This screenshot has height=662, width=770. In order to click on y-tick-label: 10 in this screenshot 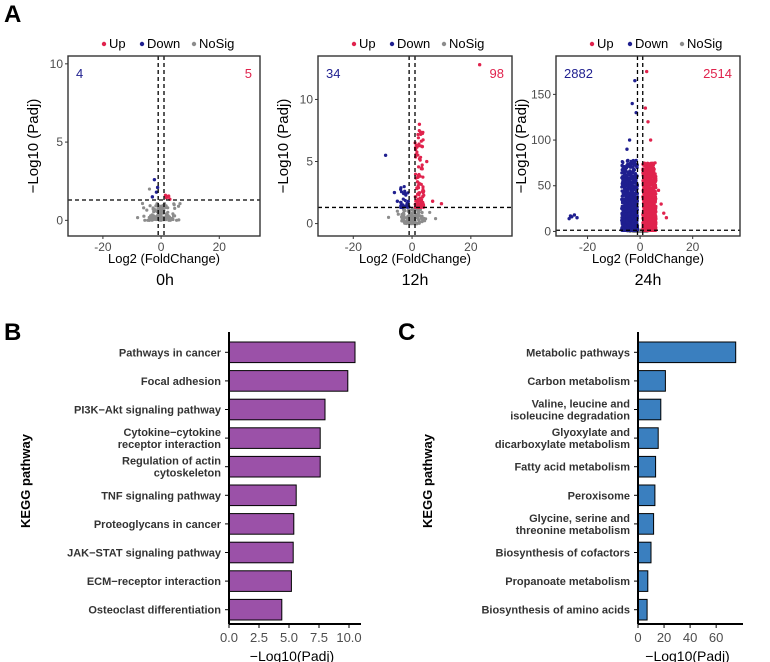, I will do `click(307, 99)`.